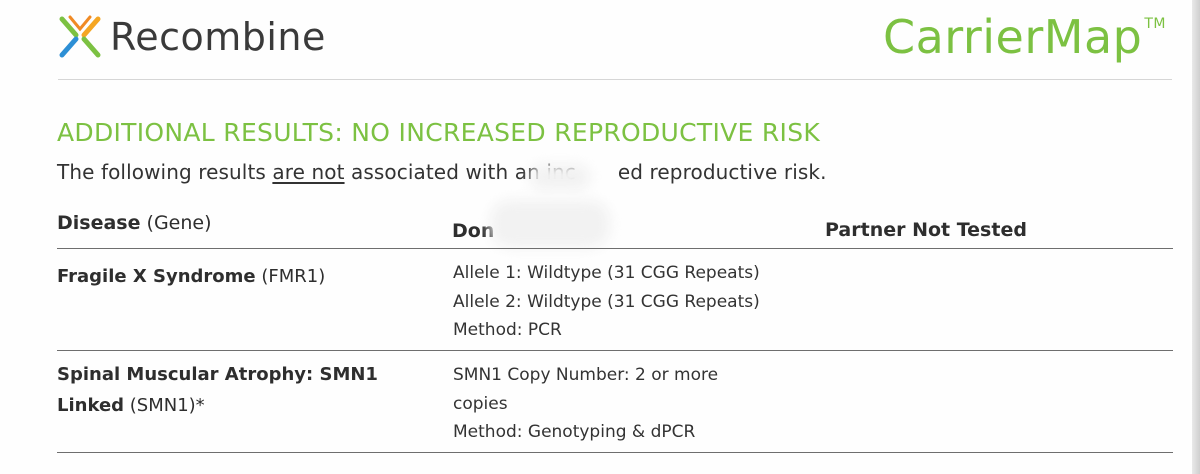 The width and height of the screenshot is (1200, 474). What do you see at coordinates (574, 432) in the screenshot?
I see `donor-result-line: Method: Genotyping & dPCR` at bounding box center [574, 432].